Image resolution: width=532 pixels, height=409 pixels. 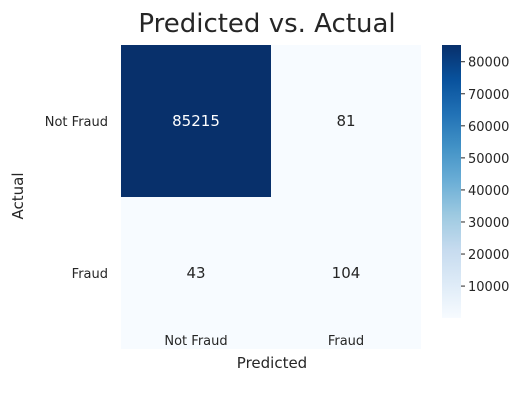 What do you see at coordinates (488, 127) in the screenshot?
I see `colorbar-tick-label: 60000` at bounding box center [488, 127].